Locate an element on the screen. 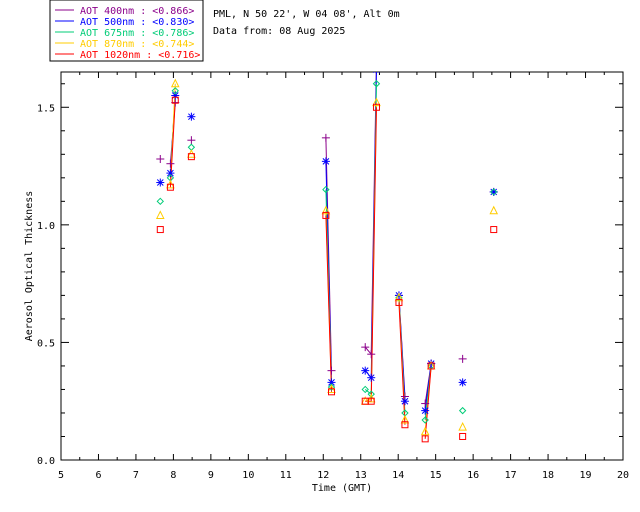 The height and width of the screenshot is (512, 640). station-label: PML, N 50 22', W 04 08', Alt 0m is located at coordinates (306, 14).